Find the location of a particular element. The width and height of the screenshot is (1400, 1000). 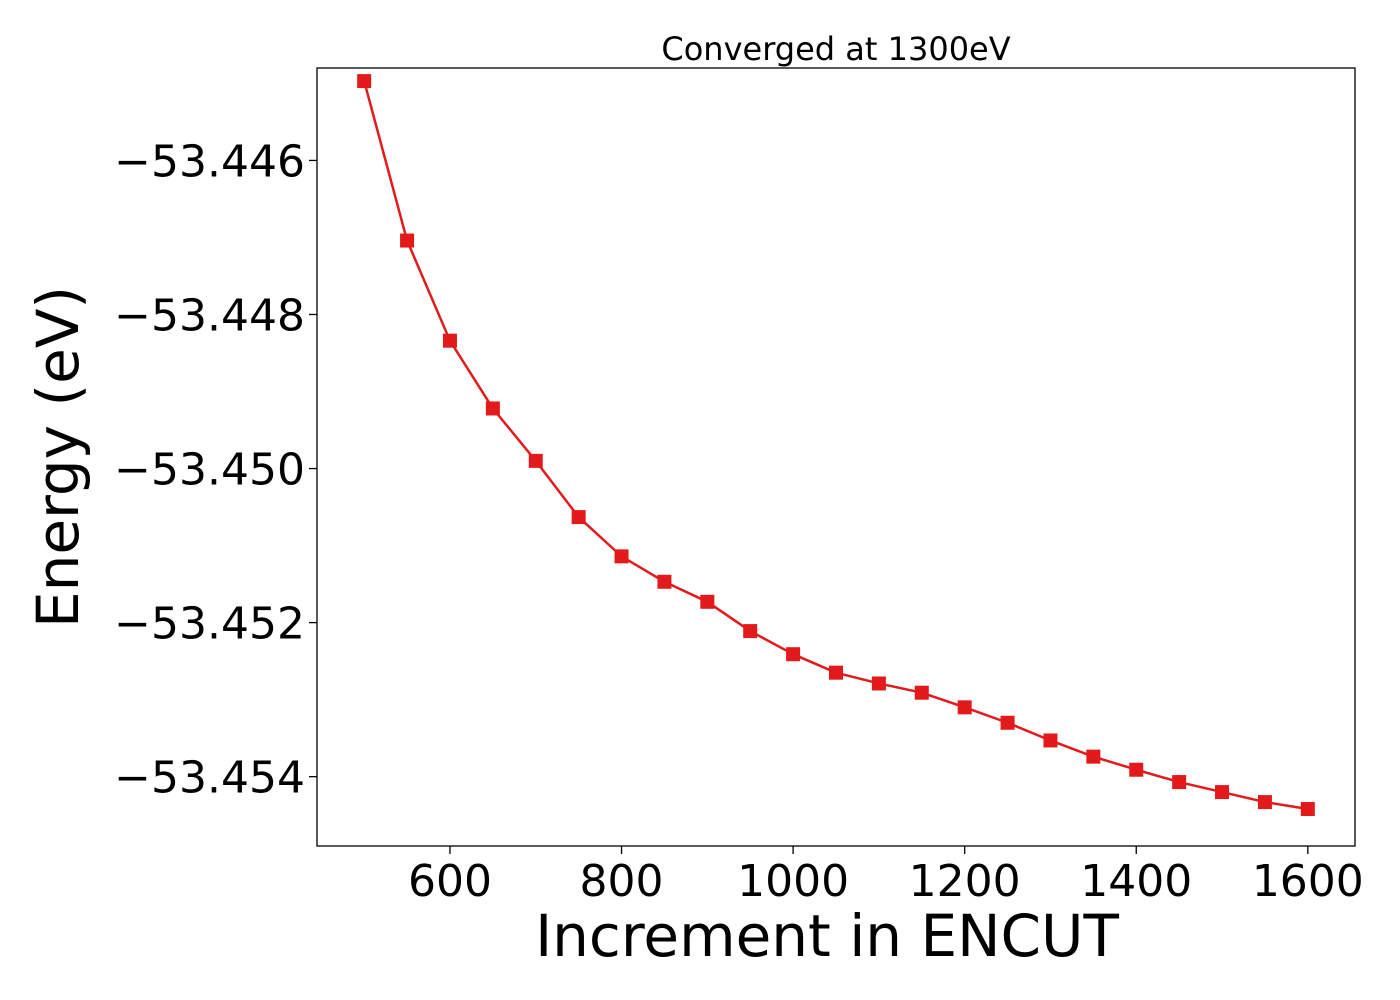

x-tick-label: 1200 is located at coordinates (965, 881).